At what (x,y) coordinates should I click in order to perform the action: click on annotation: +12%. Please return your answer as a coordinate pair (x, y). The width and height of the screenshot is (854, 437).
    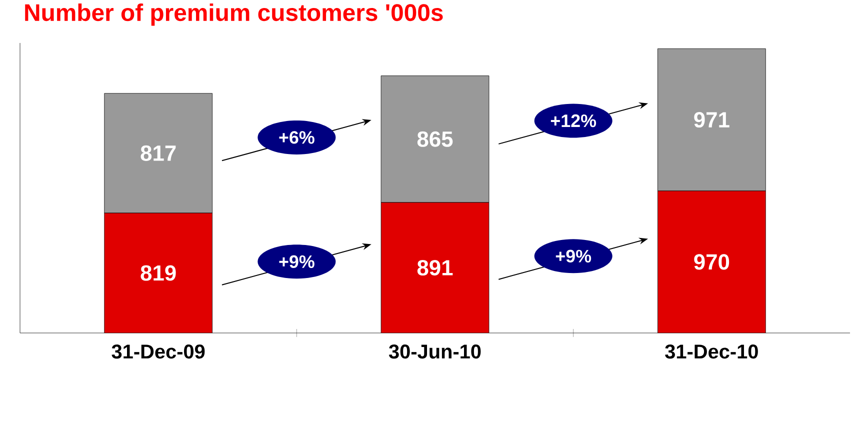
    Looking at the image, I should click on (573, 121).